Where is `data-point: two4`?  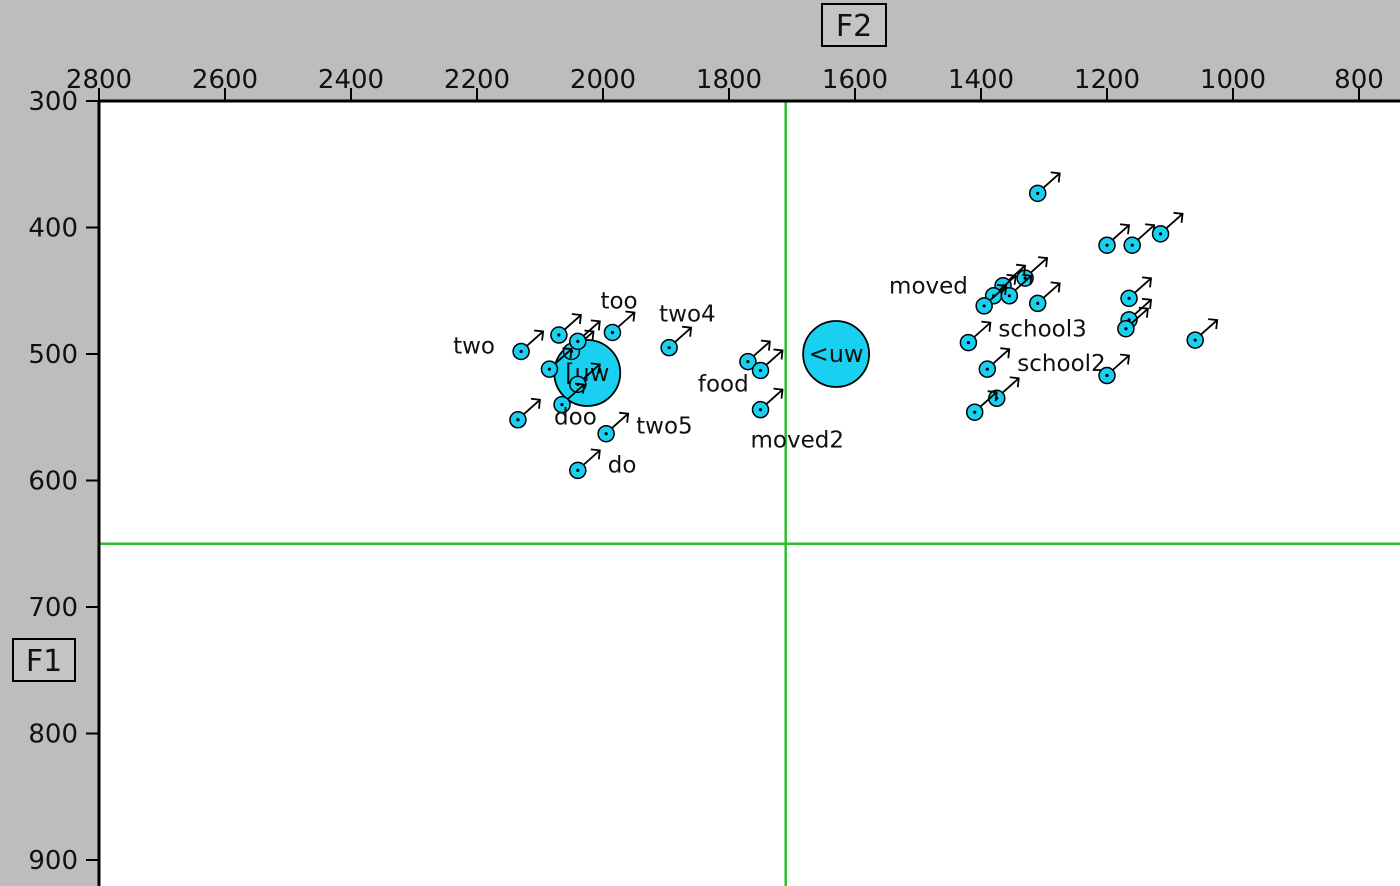 data-point: two4 is located at coordinates (687, 329).